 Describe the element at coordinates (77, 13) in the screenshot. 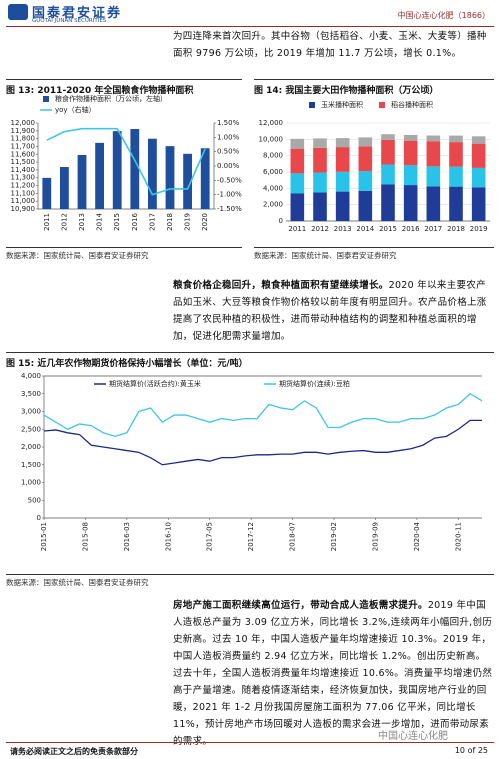

I see `logo: 国泰君安证券` at that location.